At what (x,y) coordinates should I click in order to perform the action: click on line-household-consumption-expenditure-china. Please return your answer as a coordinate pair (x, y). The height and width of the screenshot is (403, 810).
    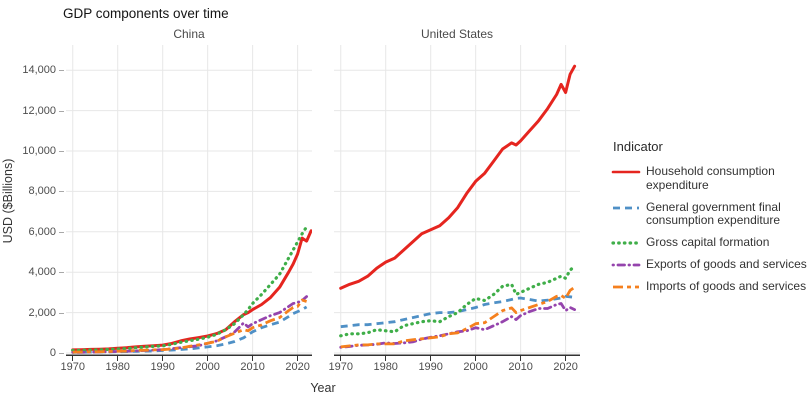
    Looking at the image, I should click on (192, 290).